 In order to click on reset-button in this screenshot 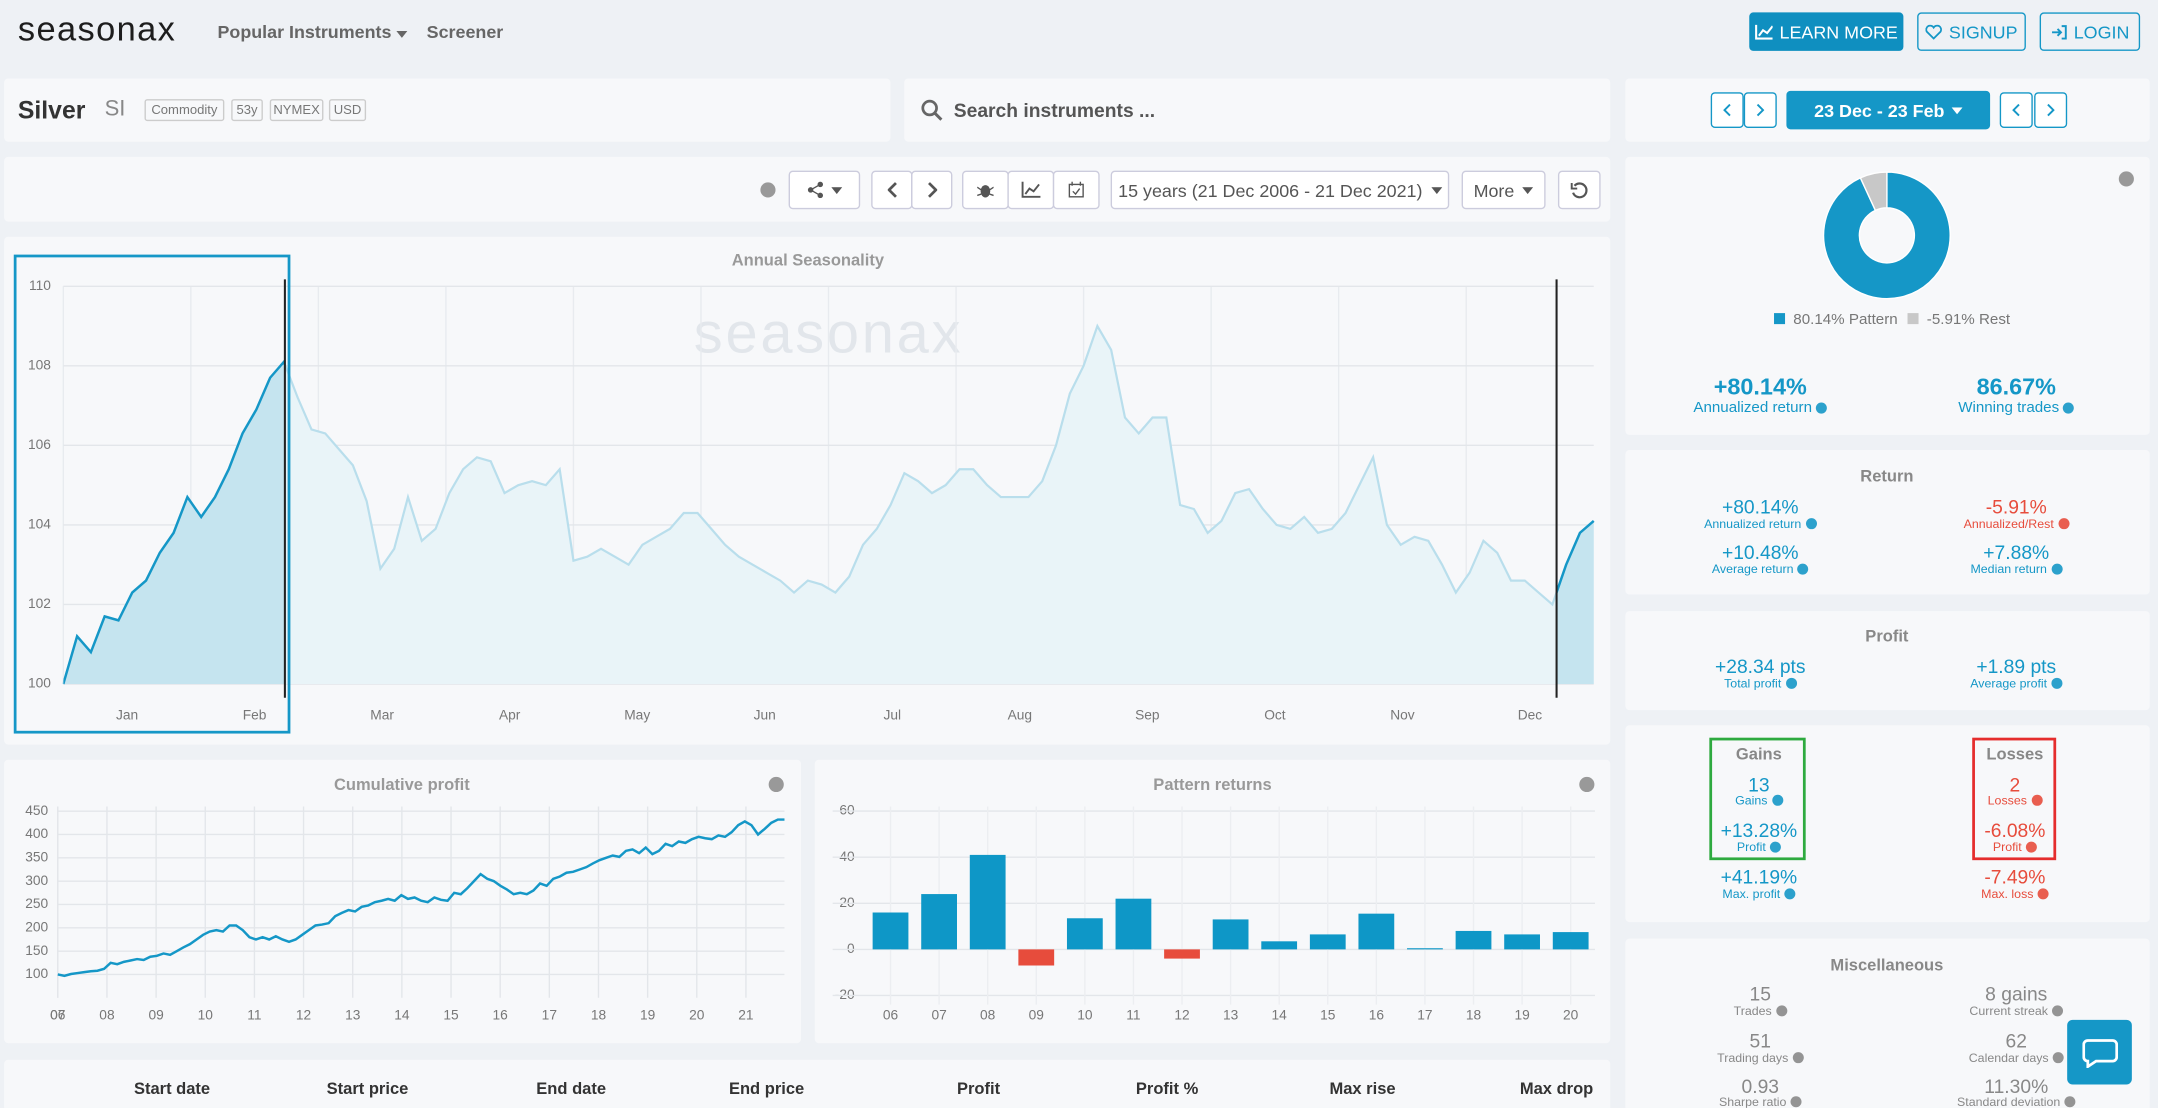, I will do `click(1579, 190)`.